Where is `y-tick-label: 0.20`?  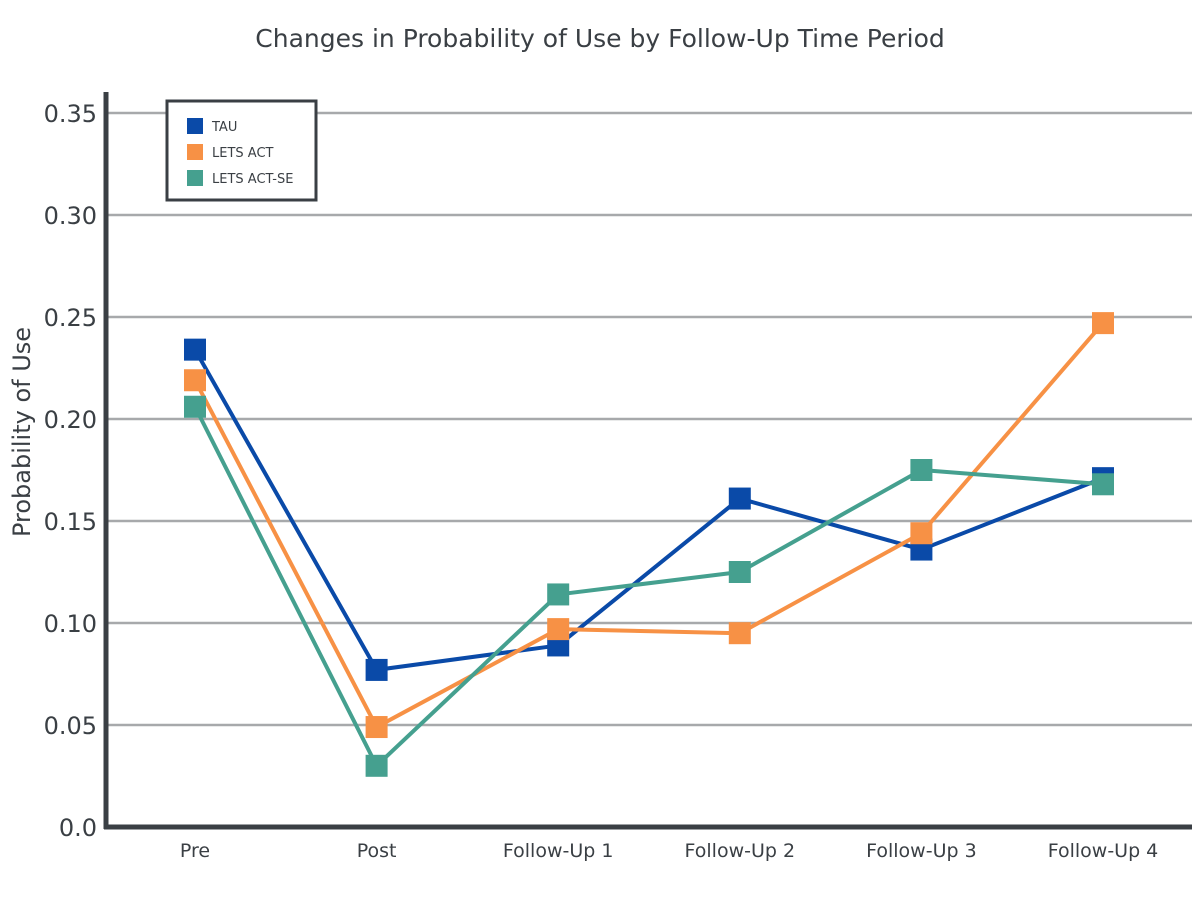
y-tick-label: 0.20 is located at coordinates (70, 420).